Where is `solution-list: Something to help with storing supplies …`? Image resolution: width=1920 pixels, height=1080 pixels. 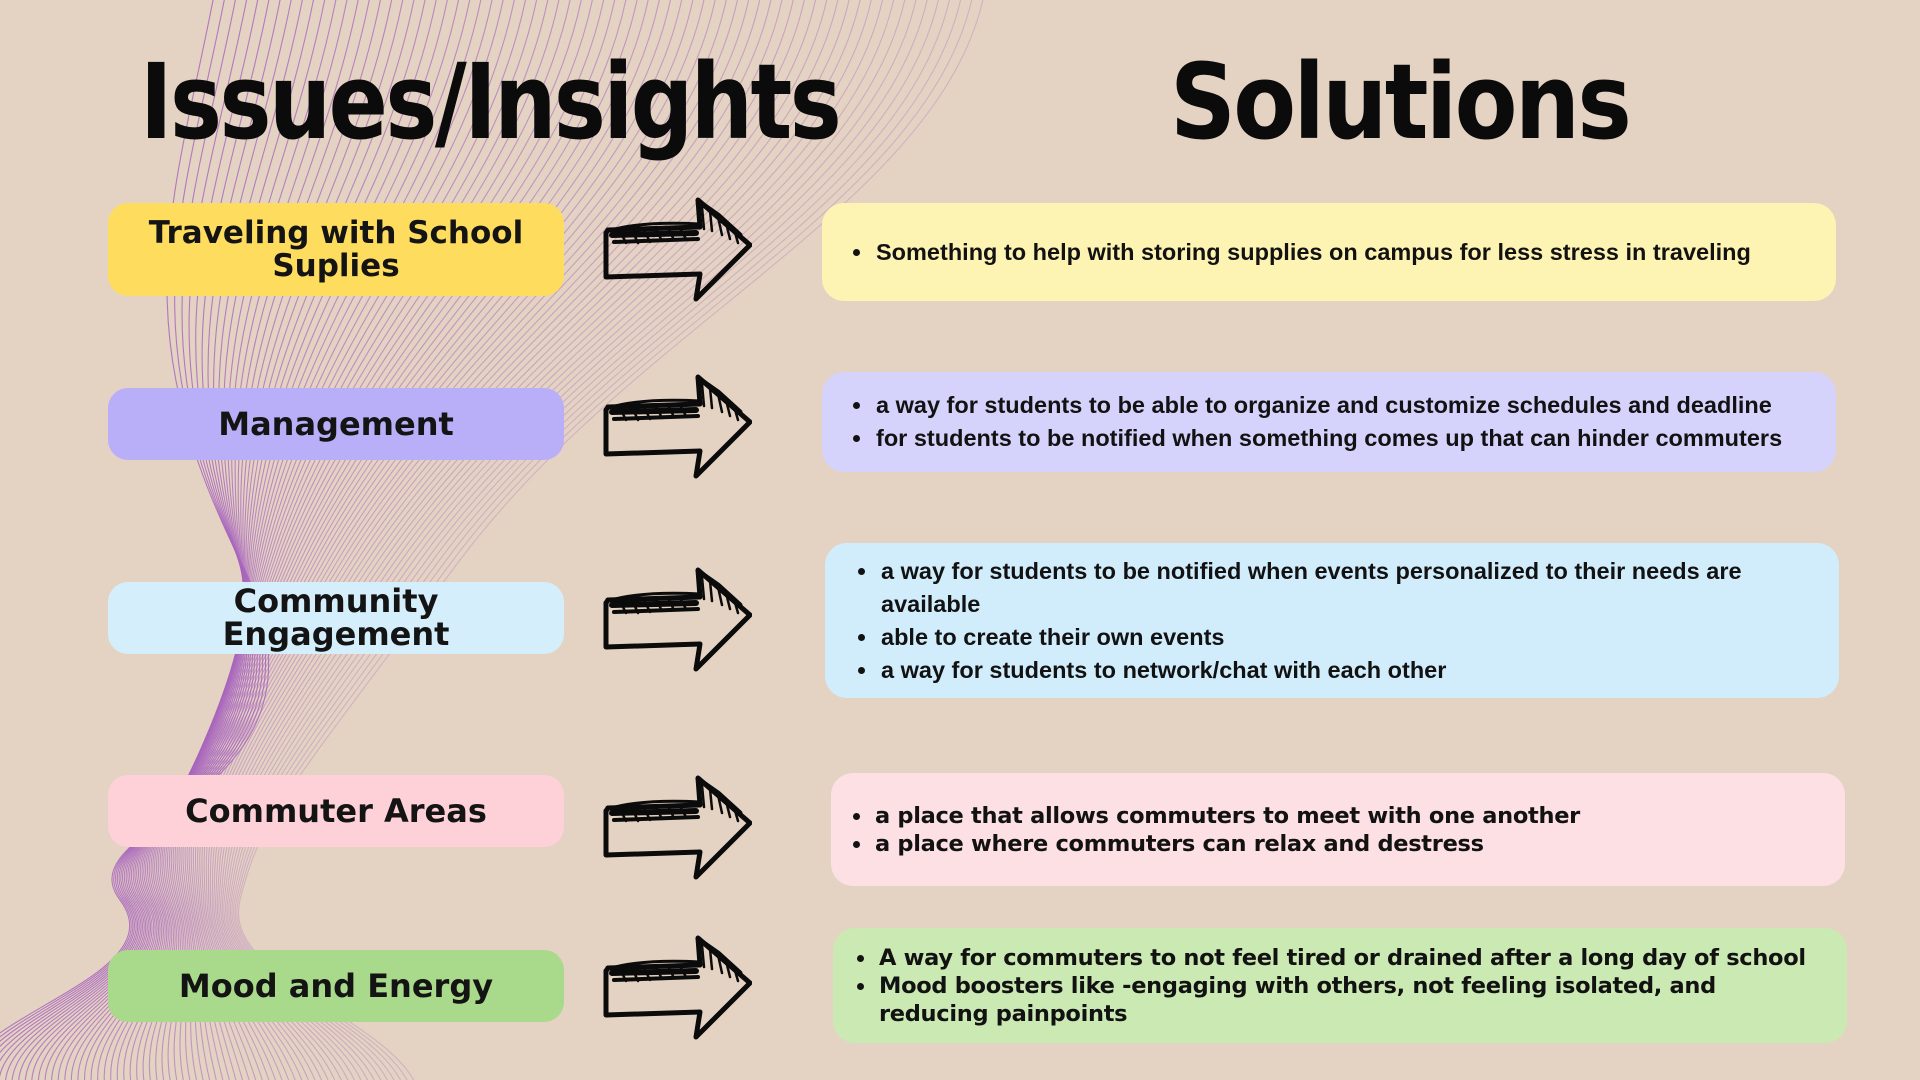 solution-list: Something to help with storing supplies … is located at coordinates (1293, 252).